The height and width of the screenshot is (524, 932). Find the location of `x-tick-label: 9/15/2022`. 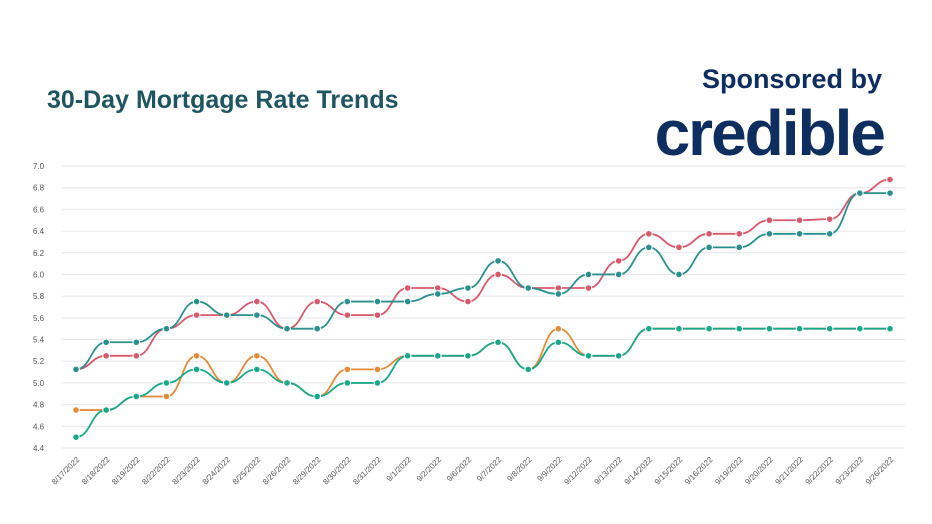

x-tick-label: 9/15/2022 is located at coordinates (669, 471).